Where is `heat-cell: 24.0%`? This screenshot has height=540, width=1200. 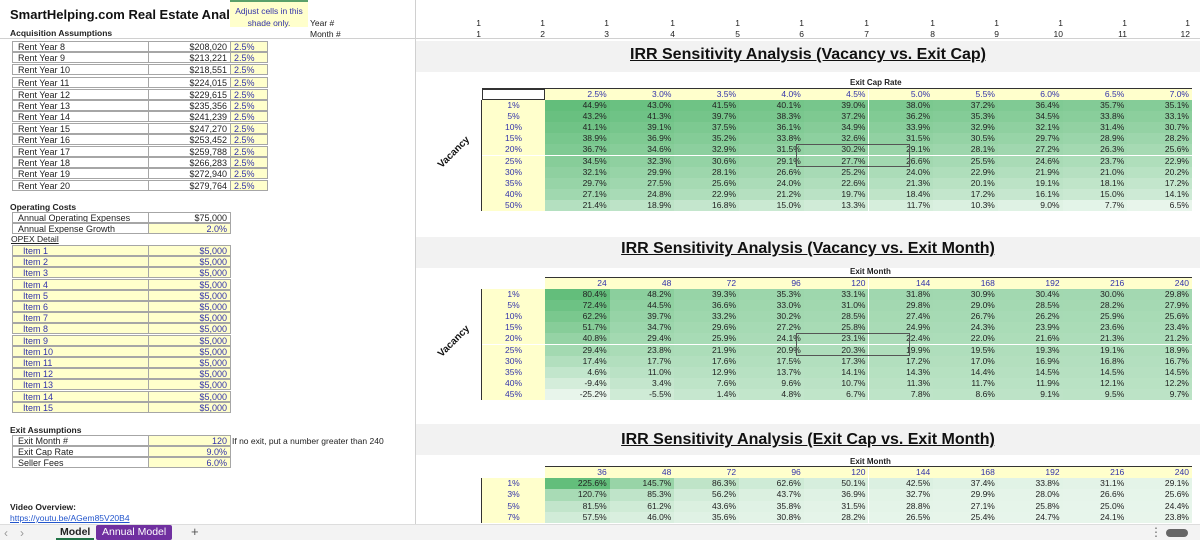
heat-cell: 24.0% is located at coordinates (771, 183).